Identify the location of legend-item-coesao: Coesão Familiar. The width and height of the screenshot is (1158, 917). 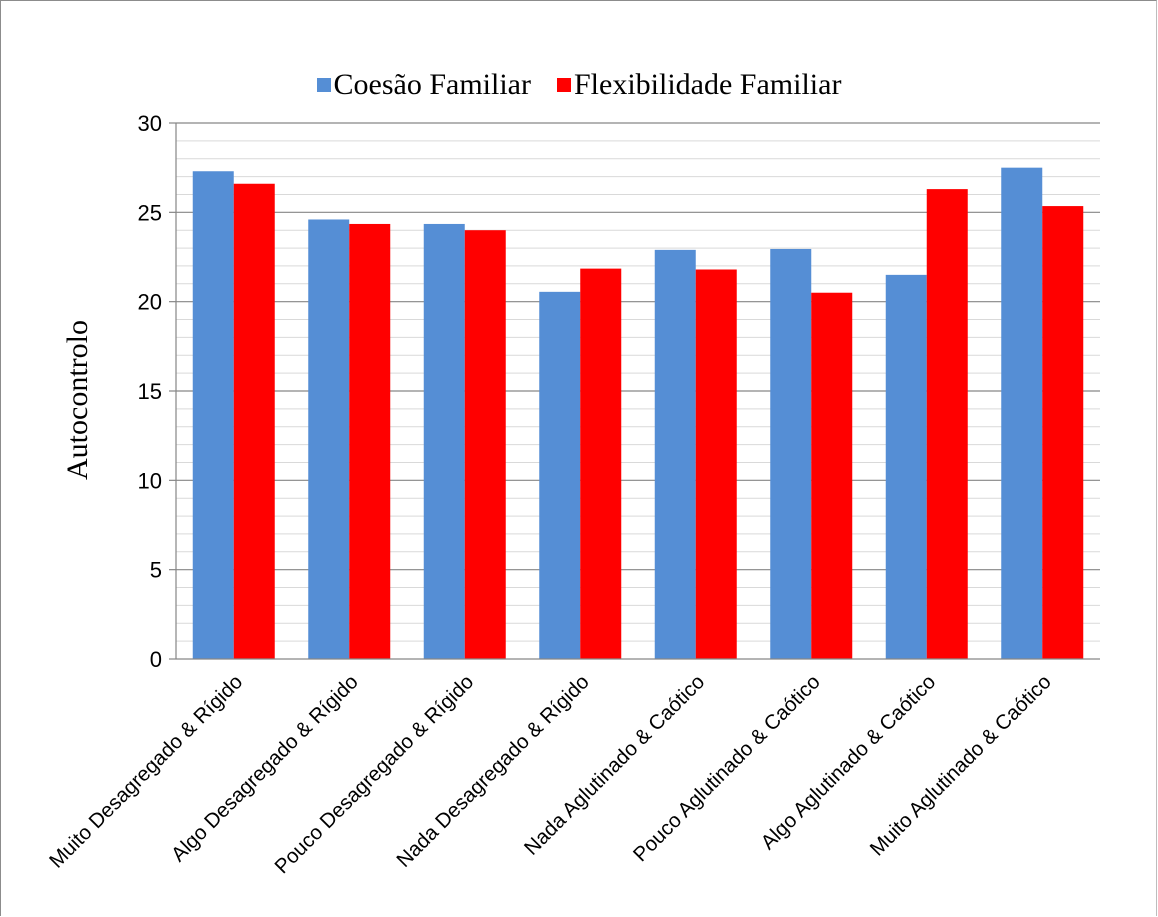
(423, 85).